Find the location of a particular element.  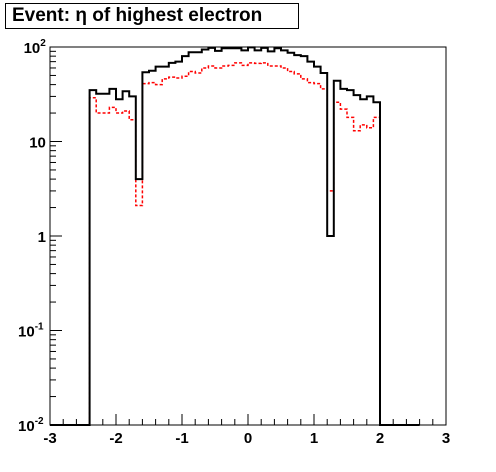

y-tick-label: 1 is located at coordinates (42, 237).